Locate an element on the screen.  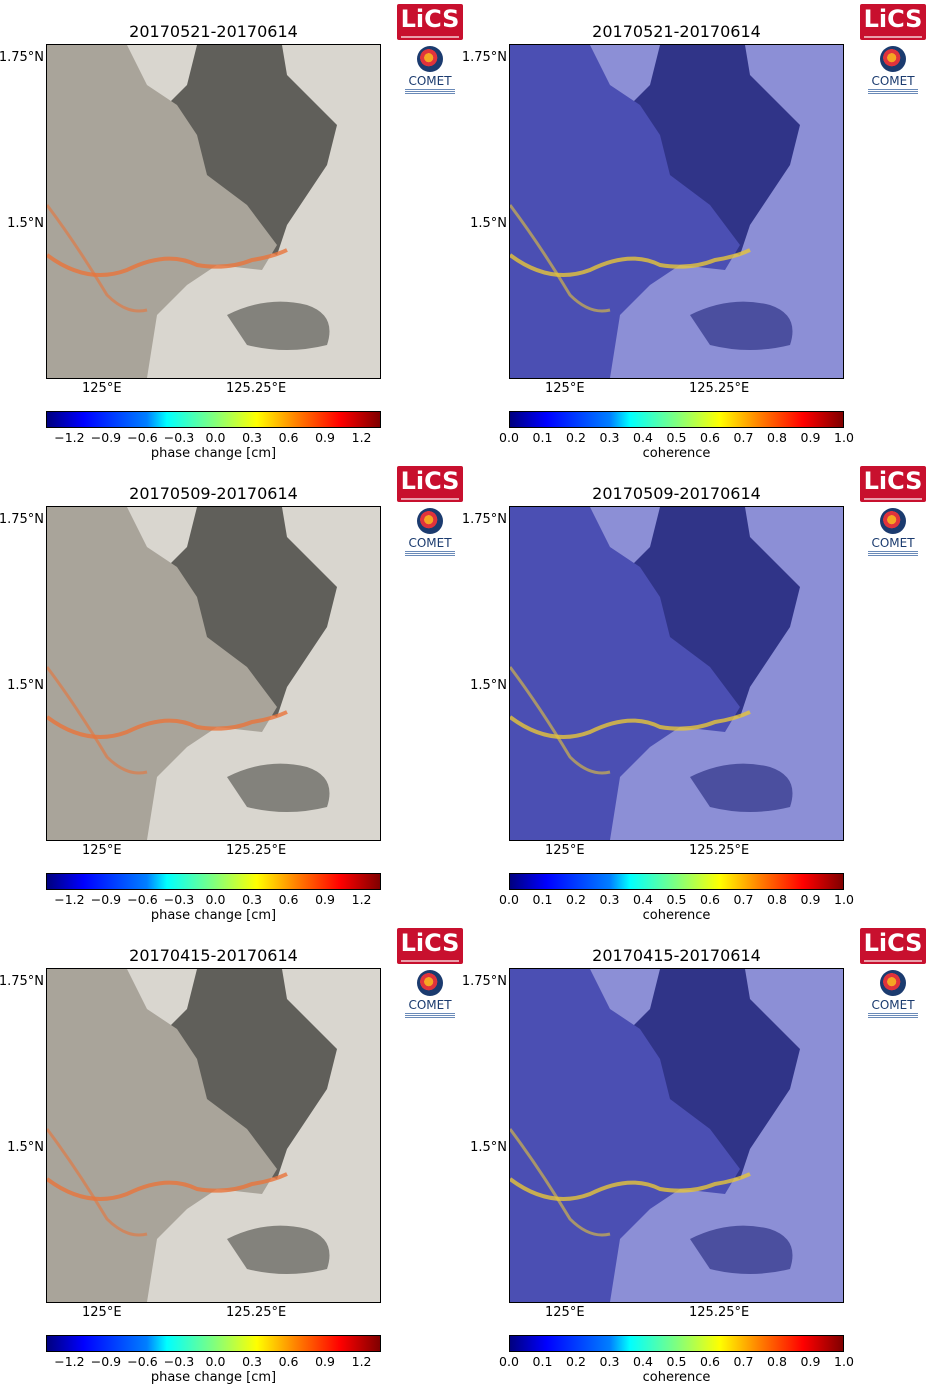
panel-title: 20170415-20170614 is located at coordinates (213, 955).